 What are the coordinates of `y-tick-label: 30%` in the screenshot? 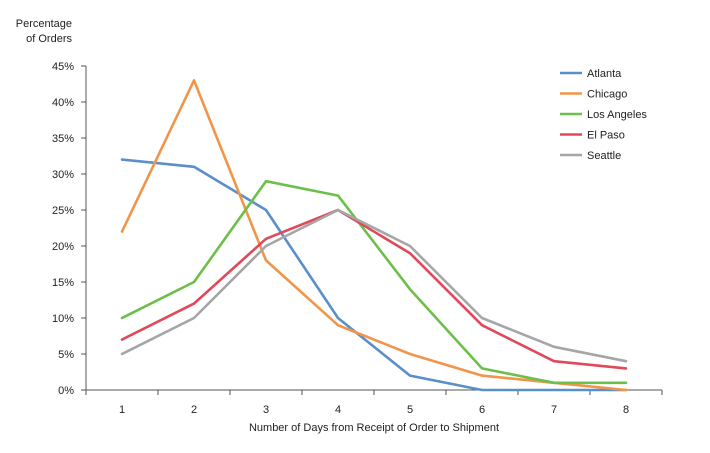 It's located at (63, 175).